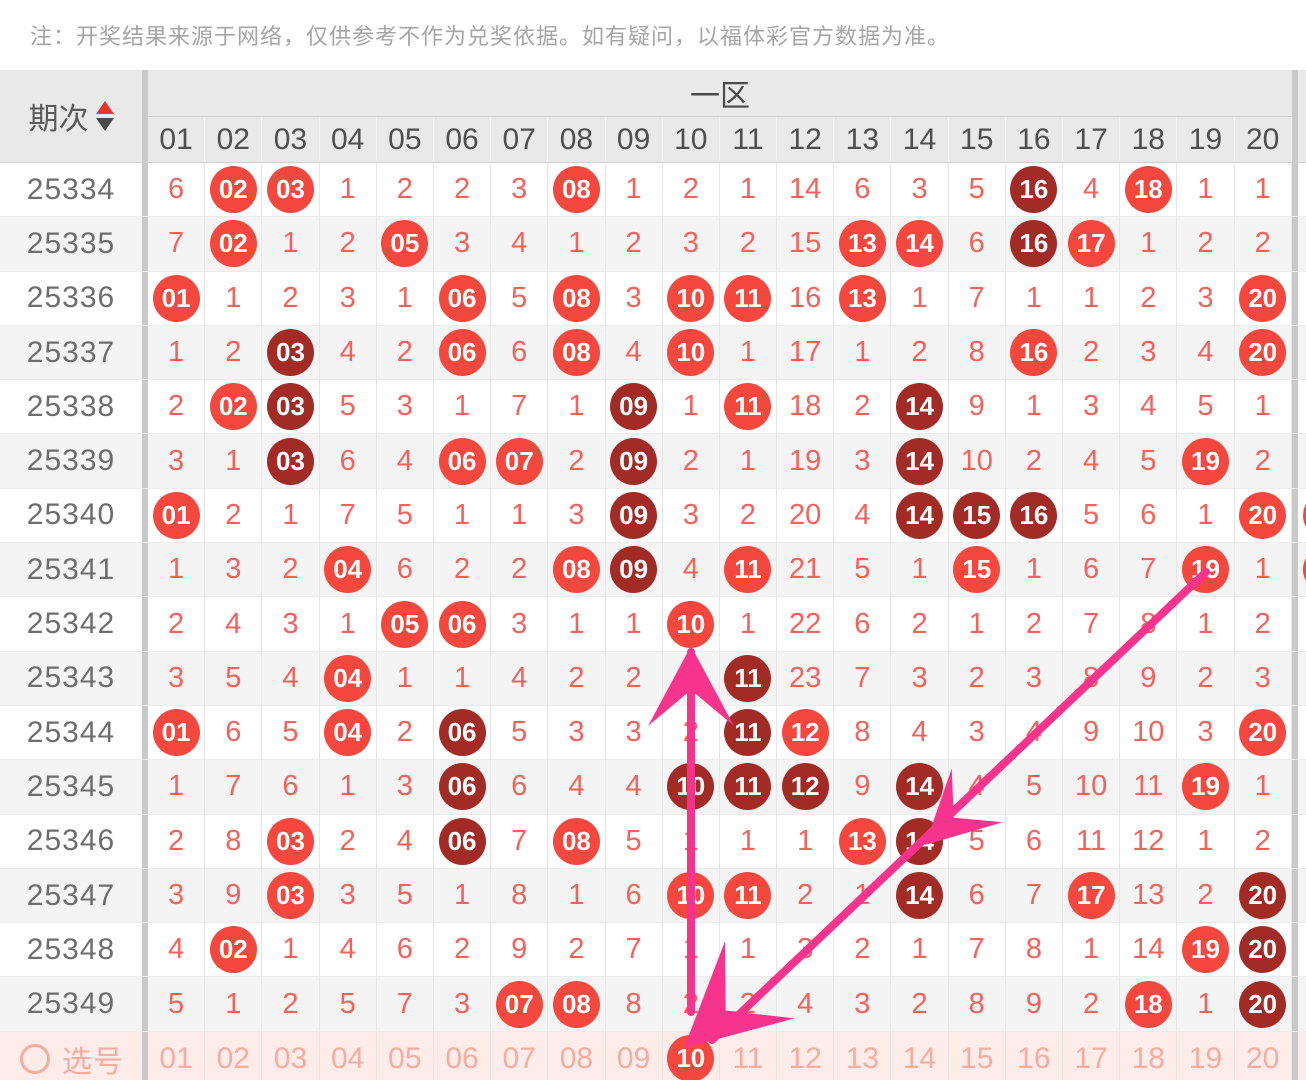 The height and width of the screenshot is (1080, 1306). Describe the element at coordinates (519, 840) in the screenshot. I see `miss-count: 7` at that location.